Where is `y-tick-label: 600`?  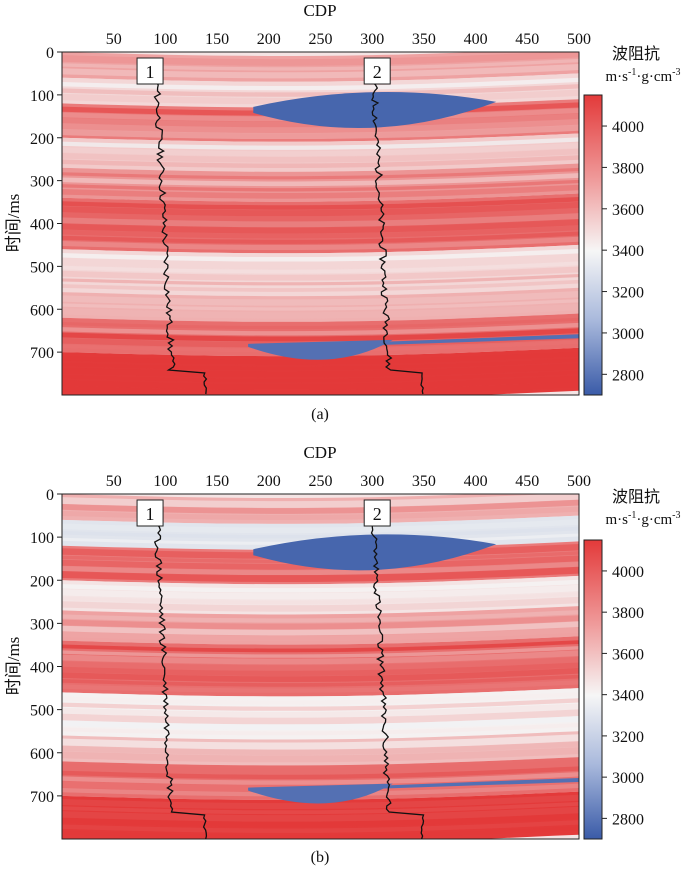
y-tick-label: 600 is located at coordinates (42, 310).